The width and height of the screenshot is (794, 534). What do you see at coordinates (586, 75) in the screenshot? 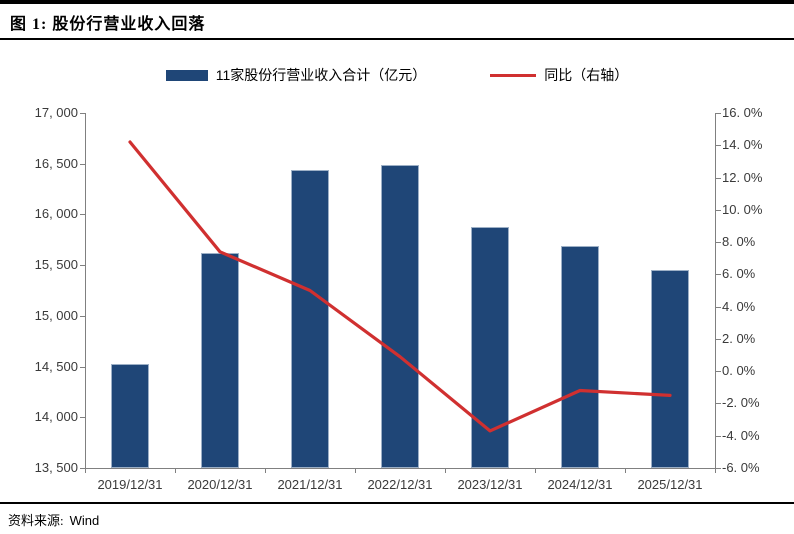
I see `legend-label-yoy: 同比（右轴）` at bounding box center [586, 75].